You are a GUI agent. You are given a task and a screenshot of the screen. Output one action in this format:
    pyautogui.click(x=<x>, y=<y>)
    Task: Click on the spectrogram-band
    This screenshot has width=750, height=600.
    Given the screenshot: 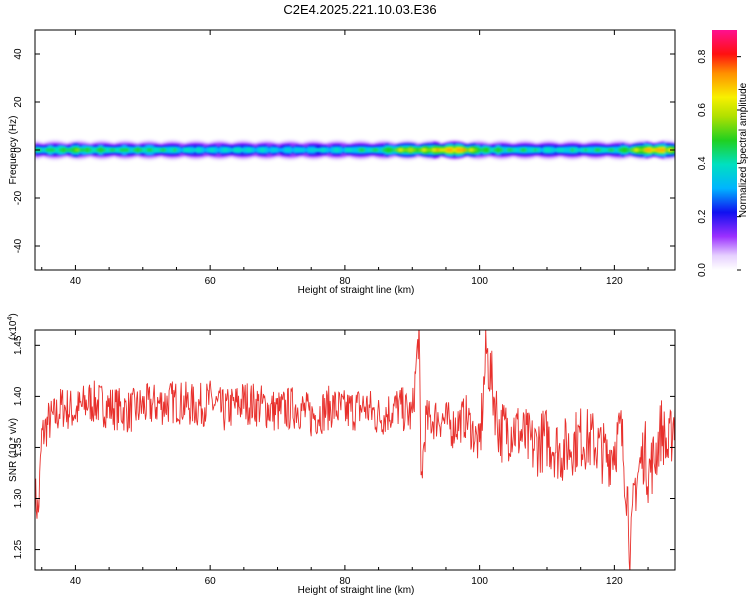 What is the action you would take?
    pyautogui.click(x=355, y=150)
    